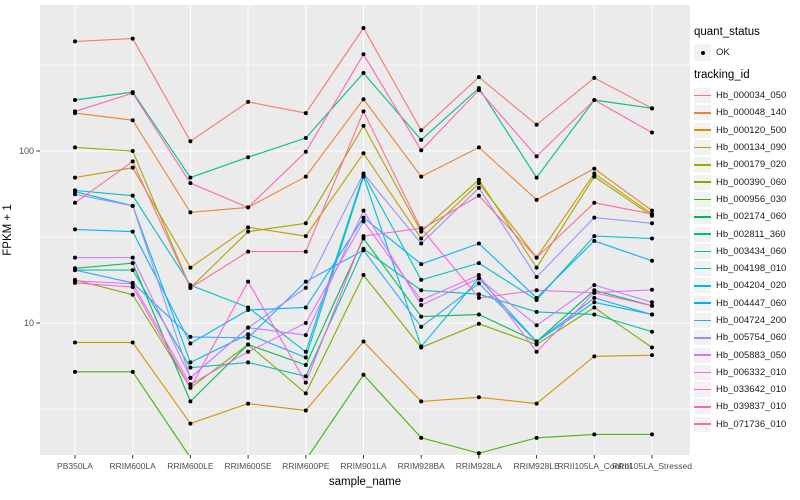 The image size is (800, 500). I want to click on legend-item: Hb_004204_020, so click(746, 285).